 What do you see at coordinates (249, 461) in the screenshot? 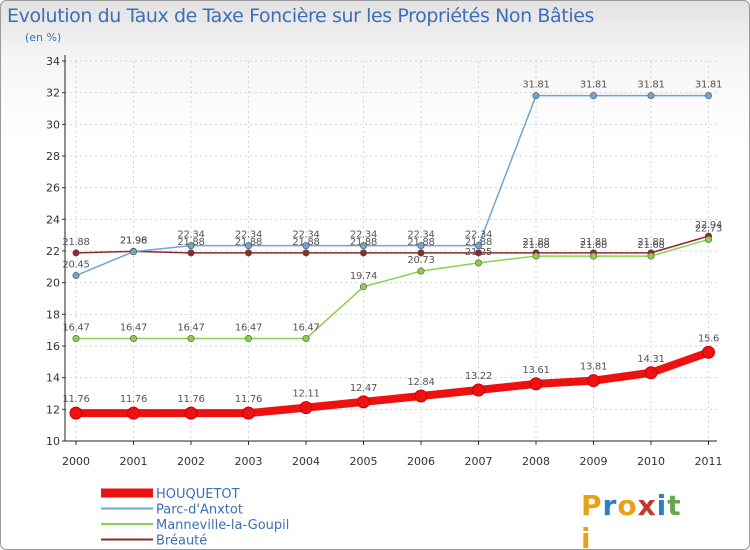
I see `x-tick-label: 2003` at bounding box center [249, 461].